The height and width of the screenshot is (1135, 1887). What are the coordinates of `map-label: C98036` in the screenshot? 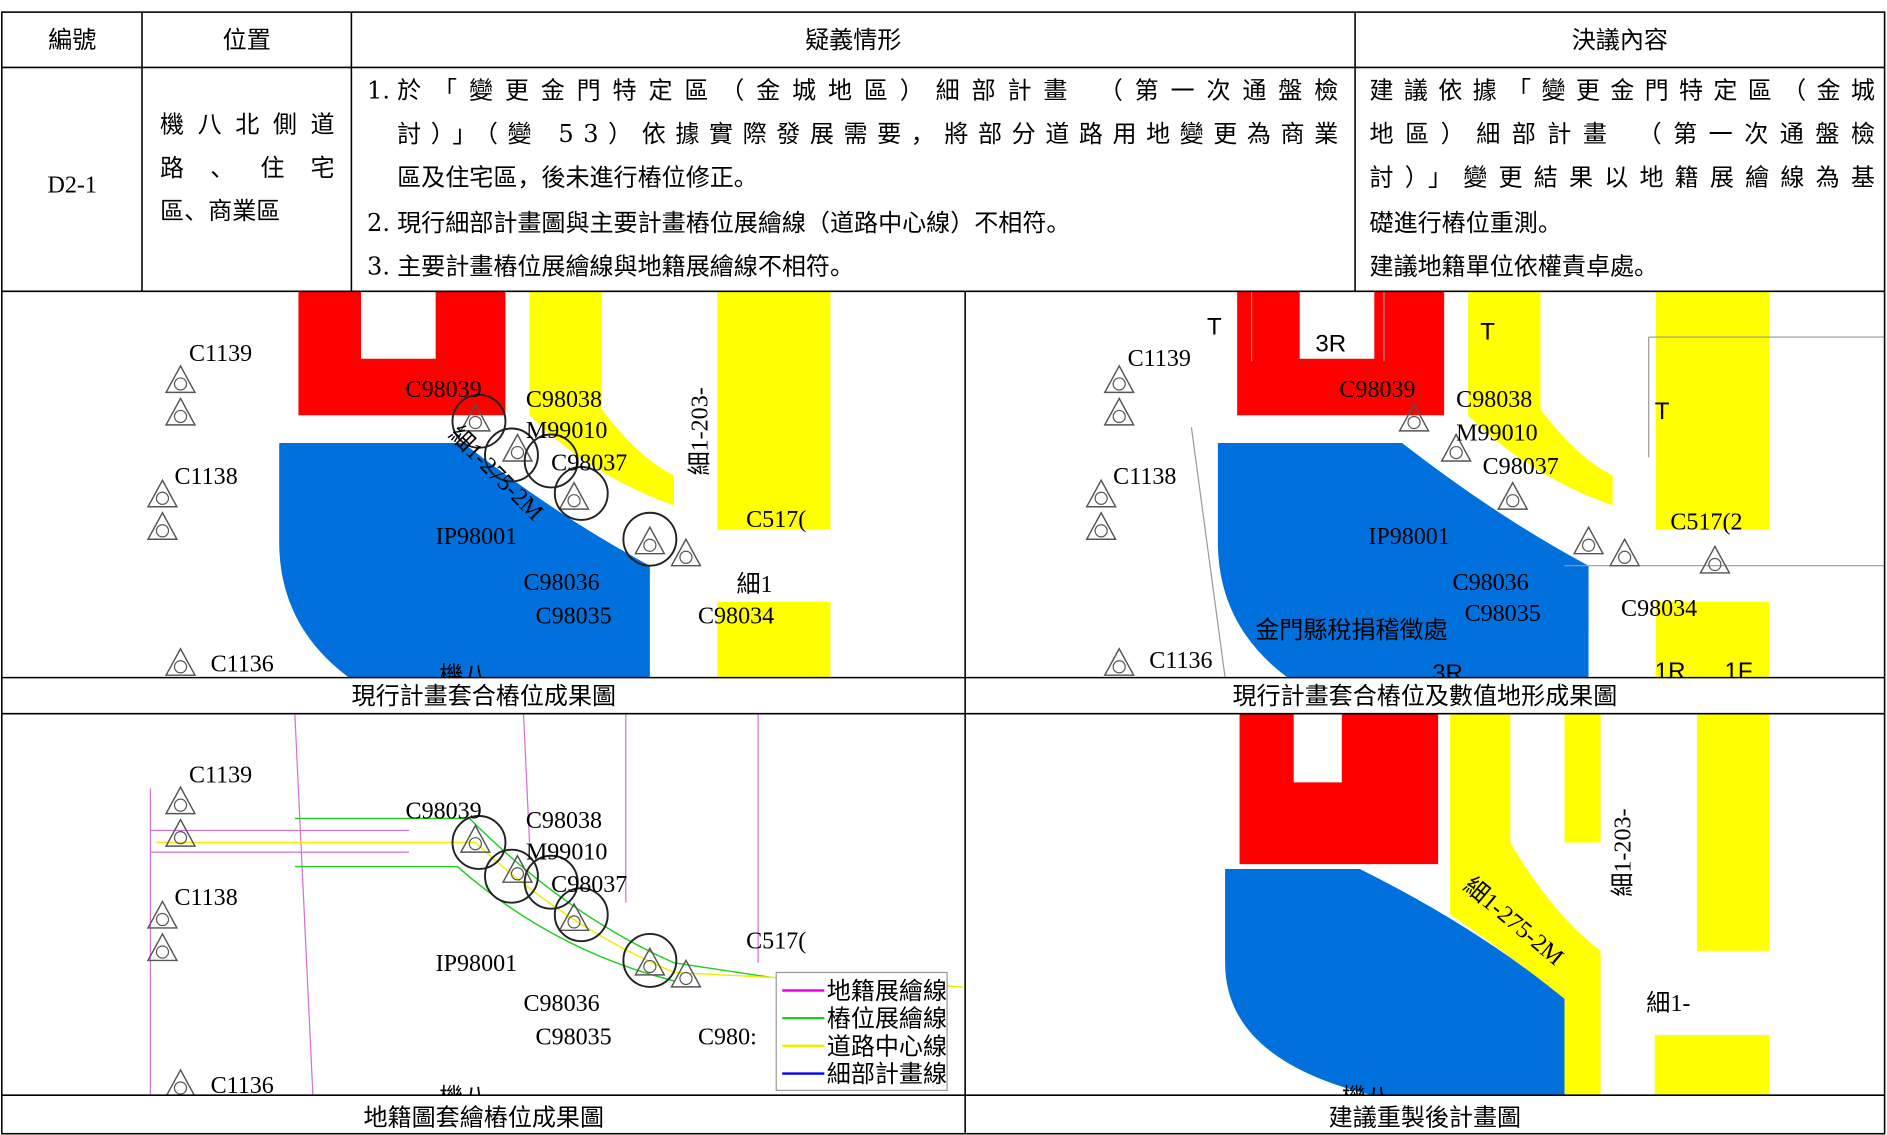 It's located at (561, 583).